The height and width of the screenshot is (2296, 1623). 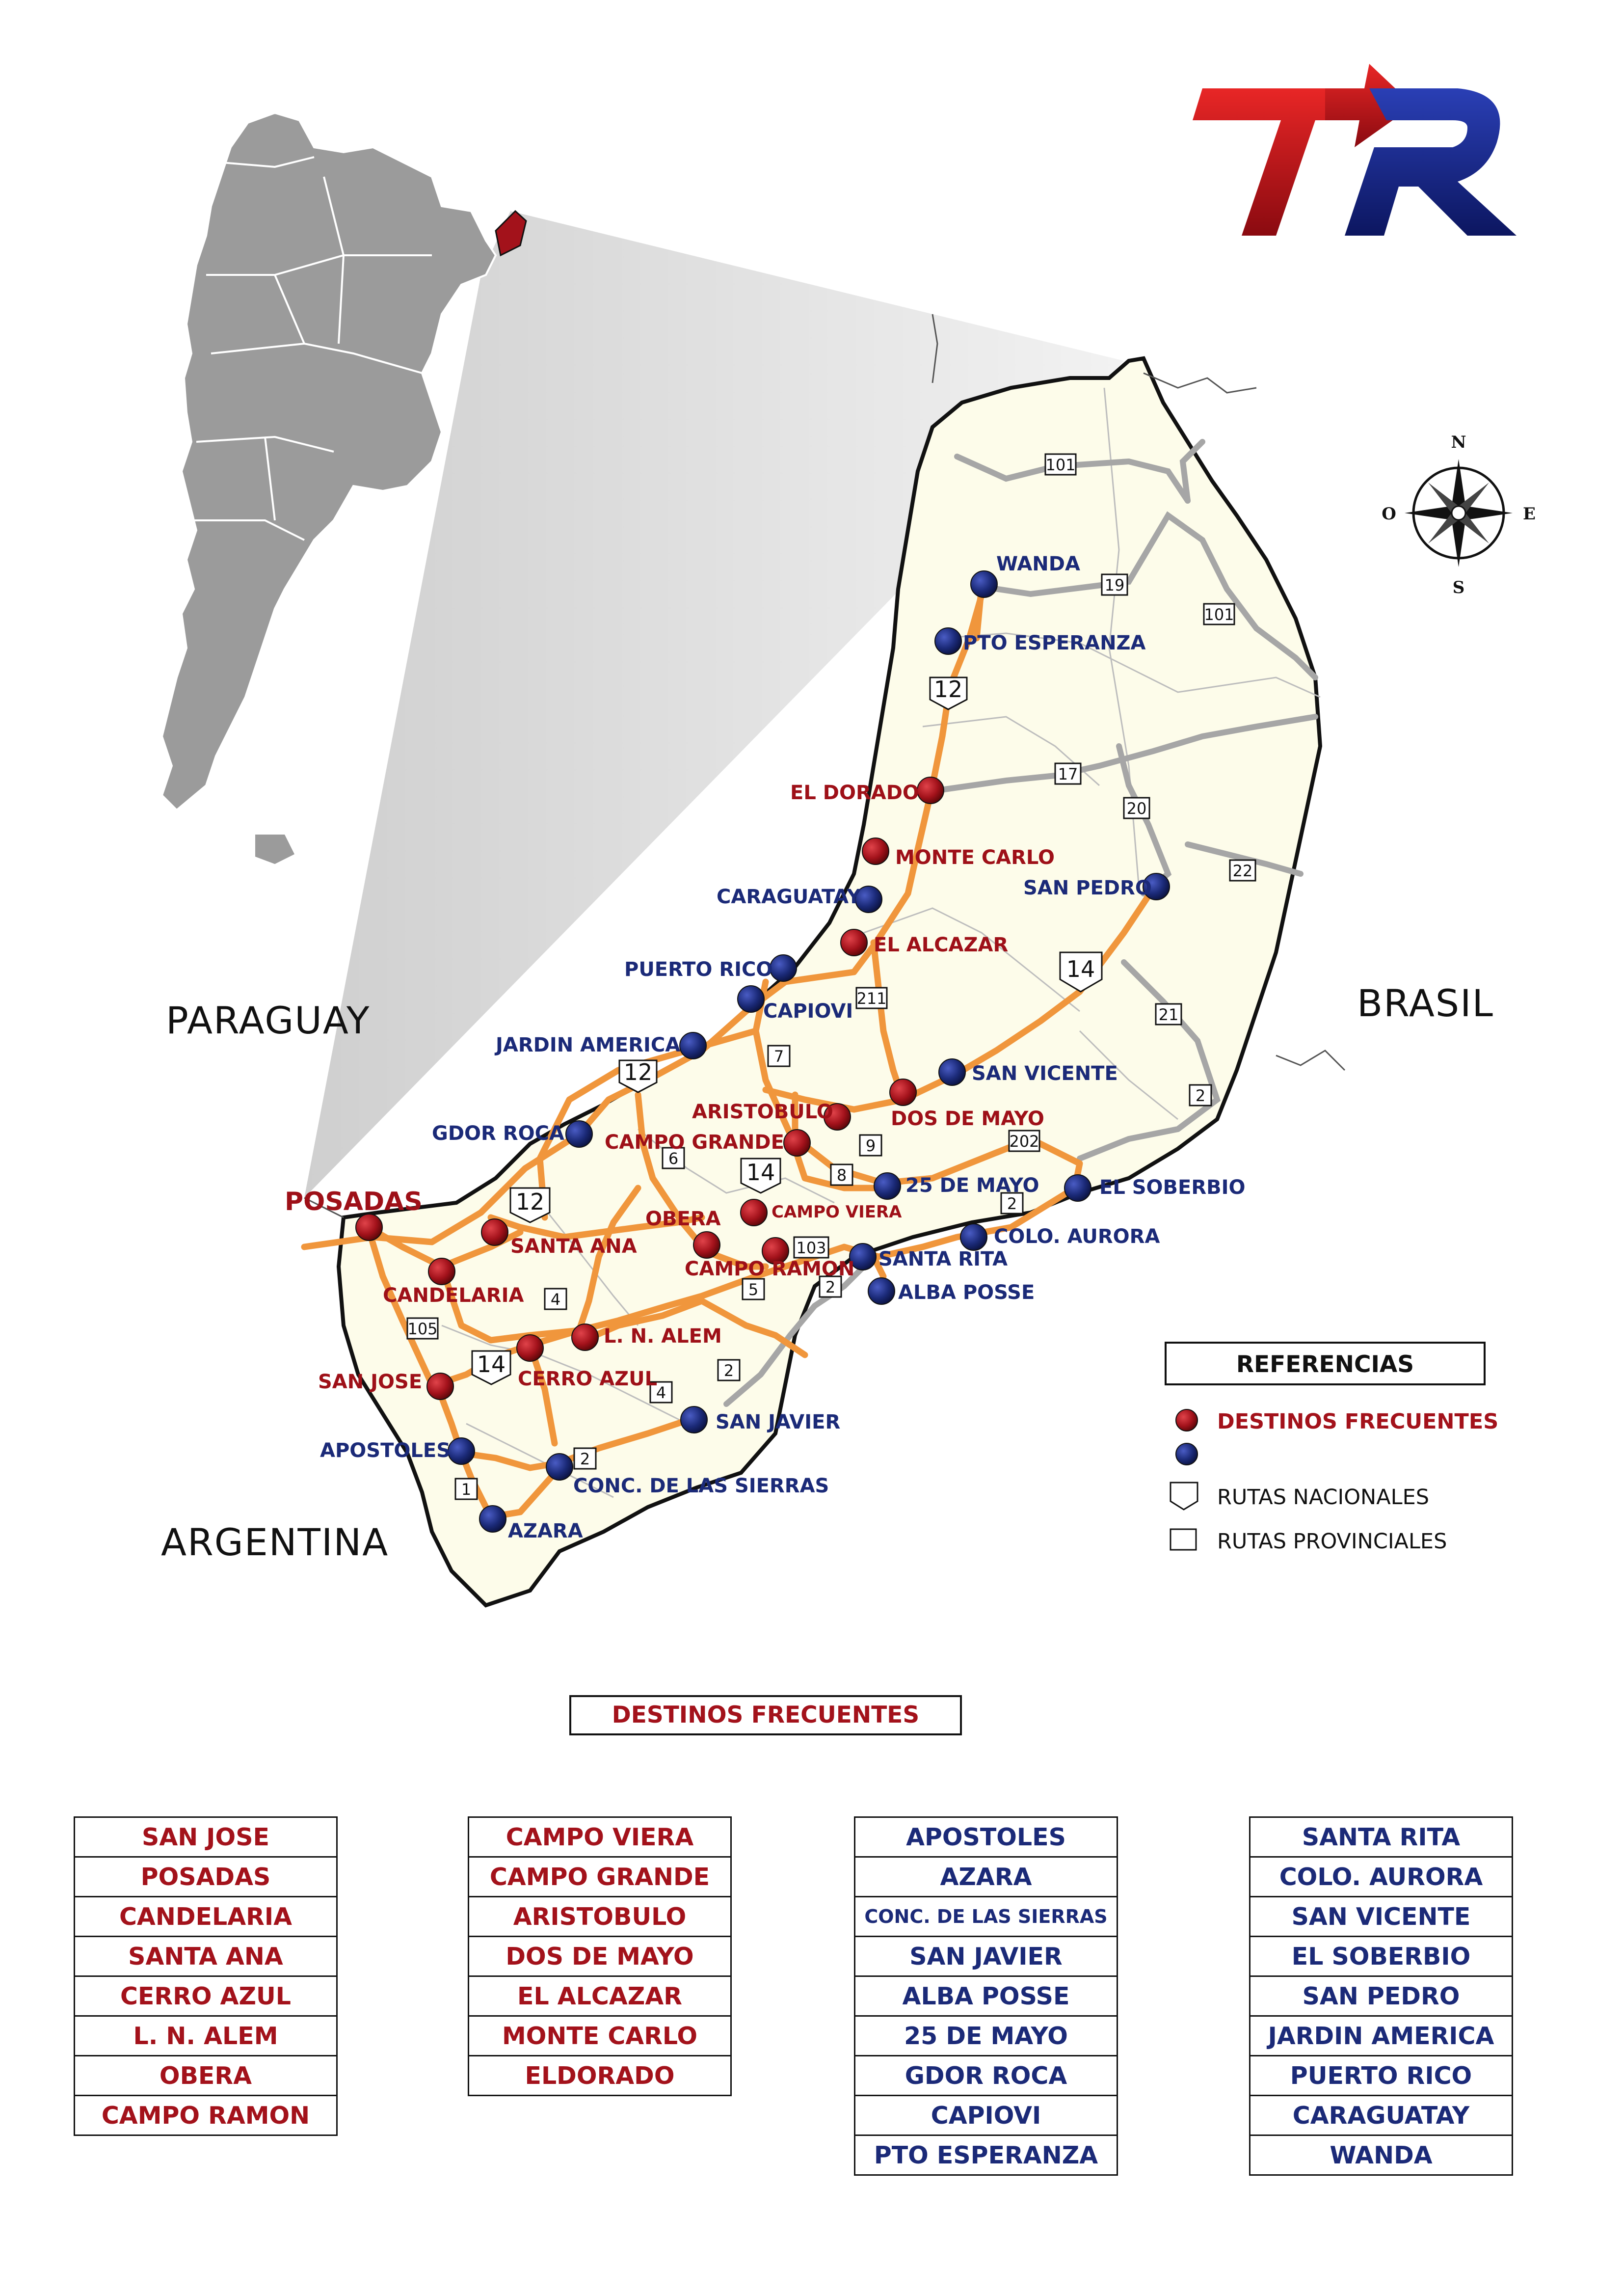 I want to click on route-shield-21: 21, so click(x=1168, y=1014).